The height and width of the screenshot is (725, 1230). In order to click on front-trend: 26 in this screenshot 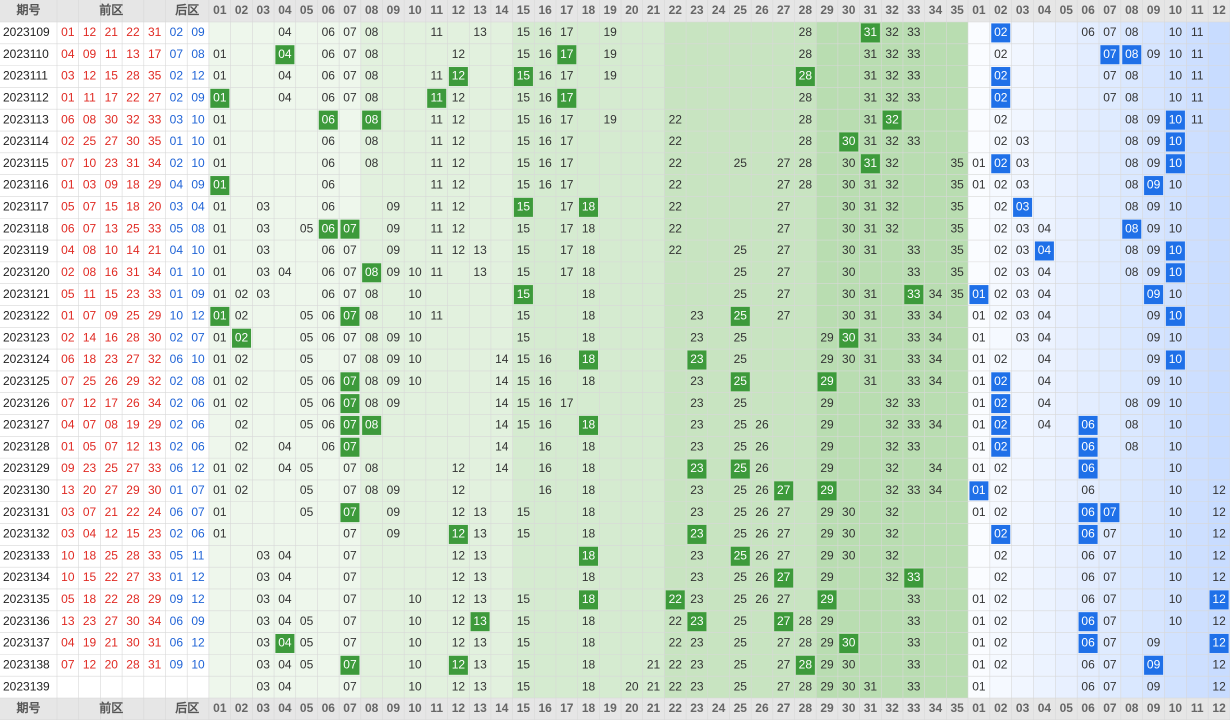, I will do `click(762, 468)`.